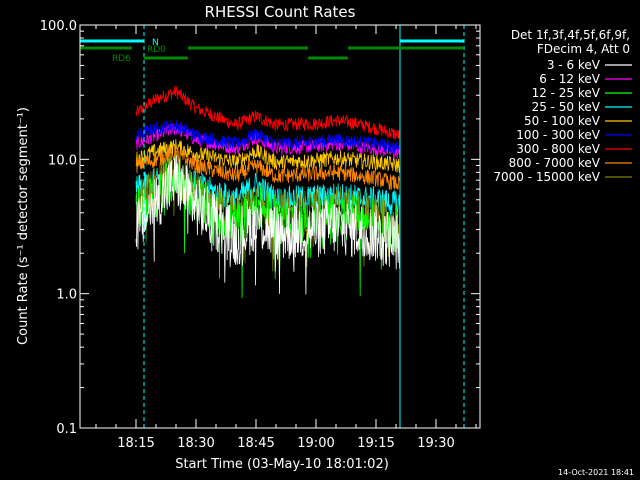  Describe the element at coordinates (596, 472) in the screenshot. I see `timestamp: 14-Oct-2021 18:41` at that location.